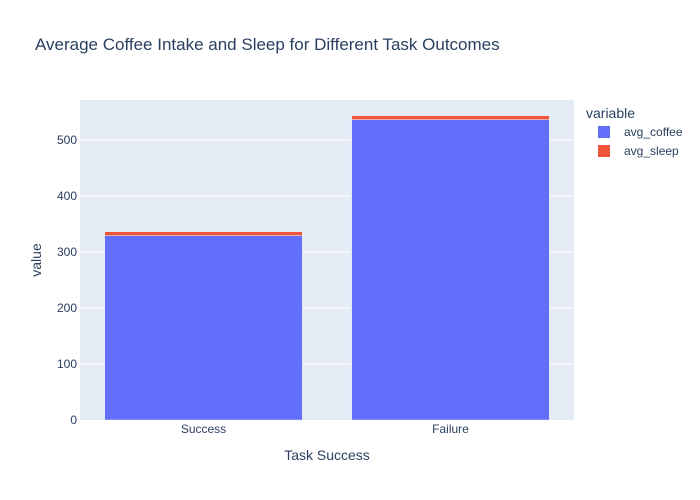  I want to click on y-tick-label: 400, so click(67, 196).